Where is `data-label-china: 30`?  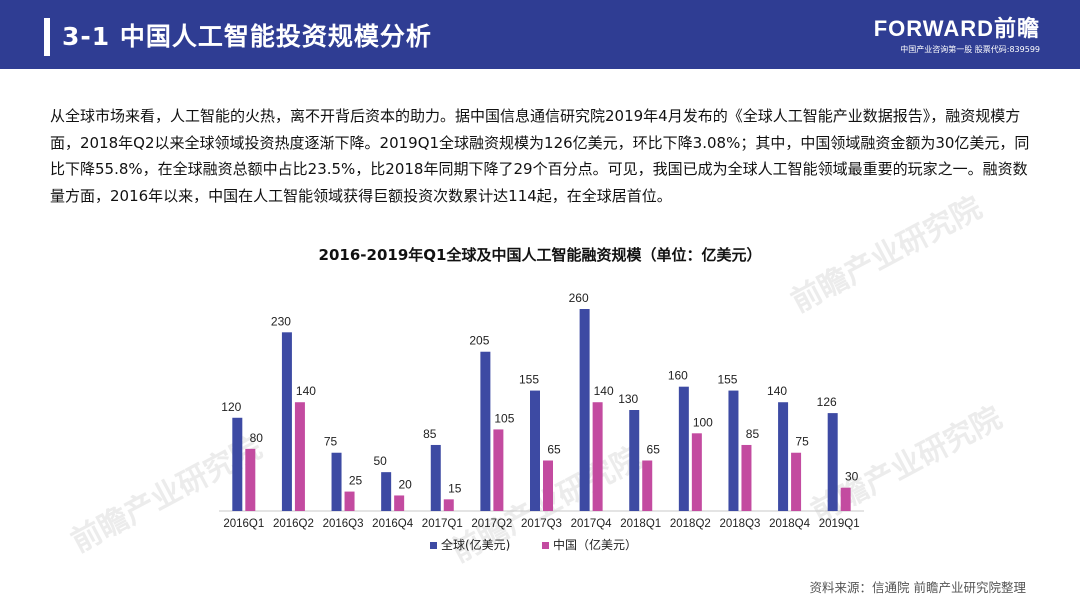 data-label-china: 30 is located at coordinates (852, 477).